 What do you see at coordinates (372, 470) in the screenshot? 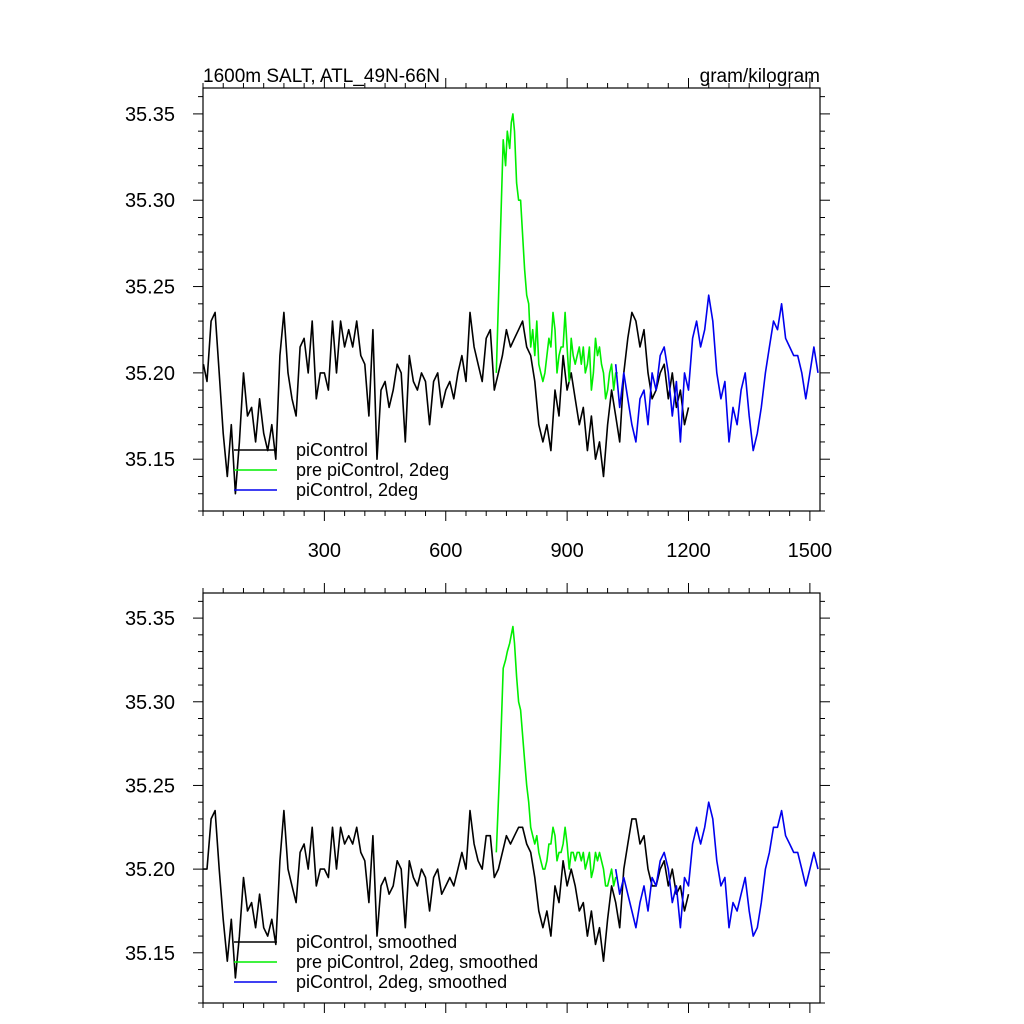
I see `legend-label: pre piControl, 2deg` at bounding box center [372, 470].